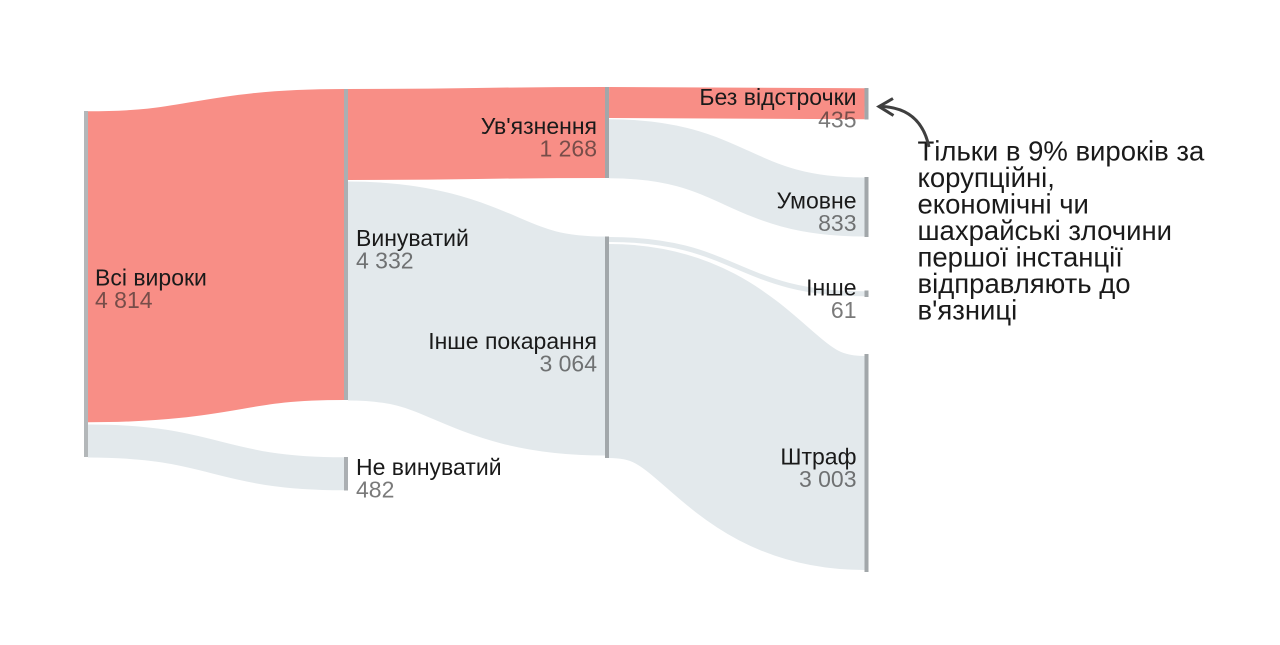  Describe the element at coordinates (837, 120) in the screenshot. I see `svg-text: 435` at that location.